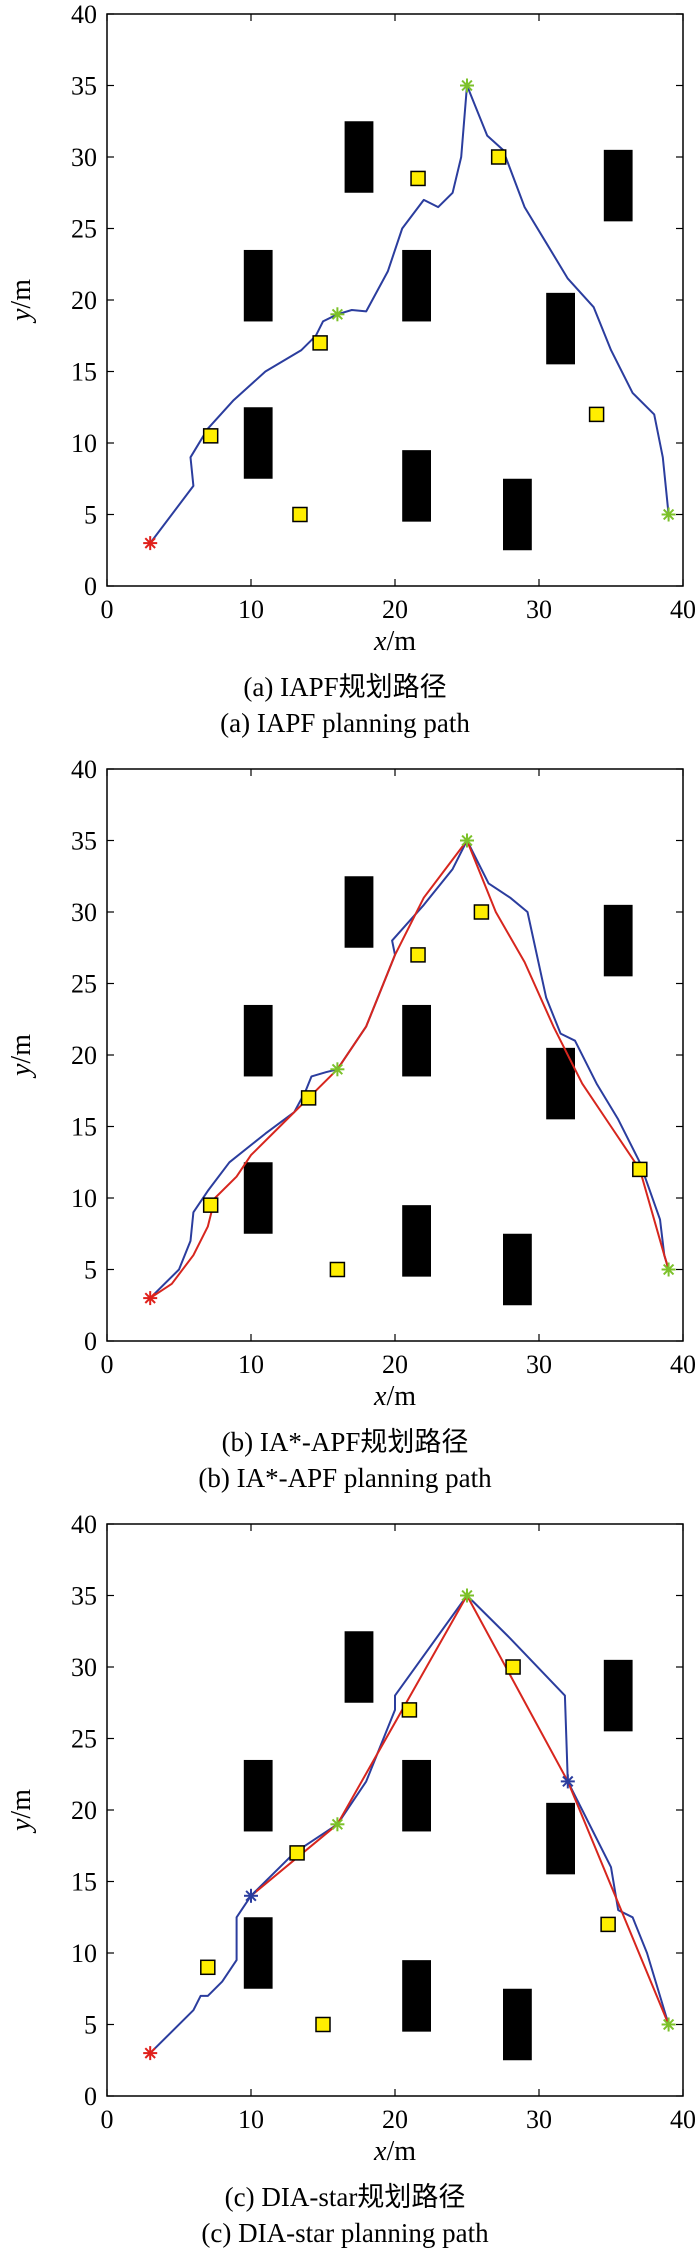  What do you see at coordinates (21, 1826) in the screenshot?
I see `y-axis-label-var: y` at bounding box center [21, 1826].